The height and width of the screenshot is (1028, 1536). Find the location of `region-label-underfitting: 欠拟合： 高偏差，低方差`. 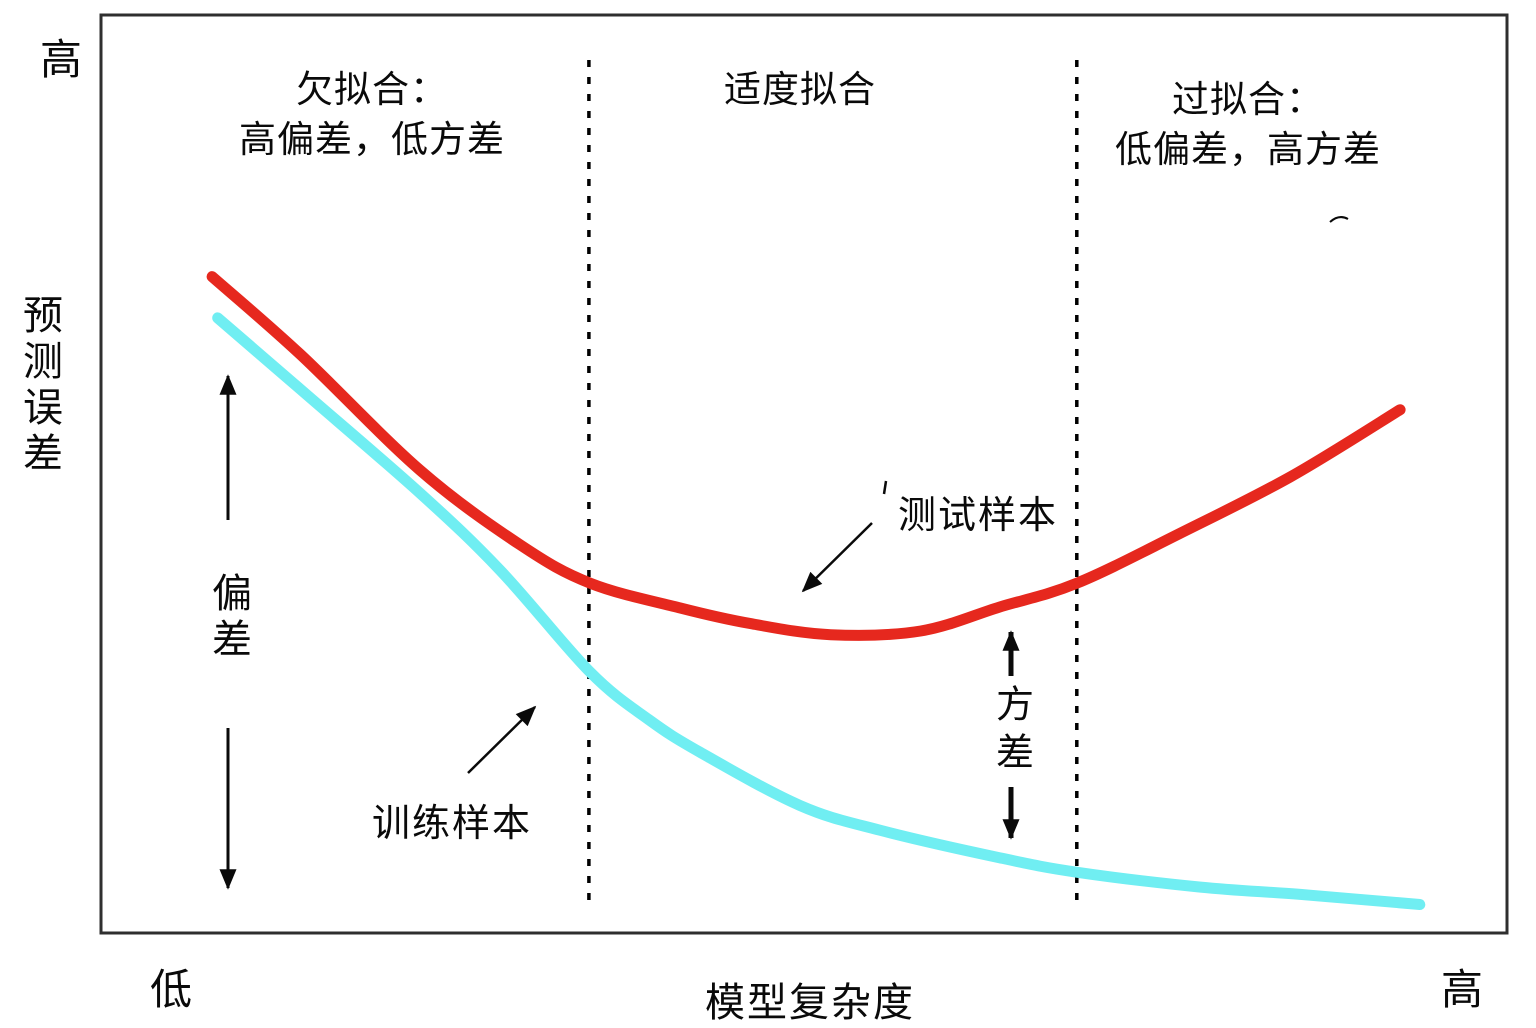

region-label-underfitting: 欠拟合： 高偏差，低方差 is located at coordinates (372, 116).